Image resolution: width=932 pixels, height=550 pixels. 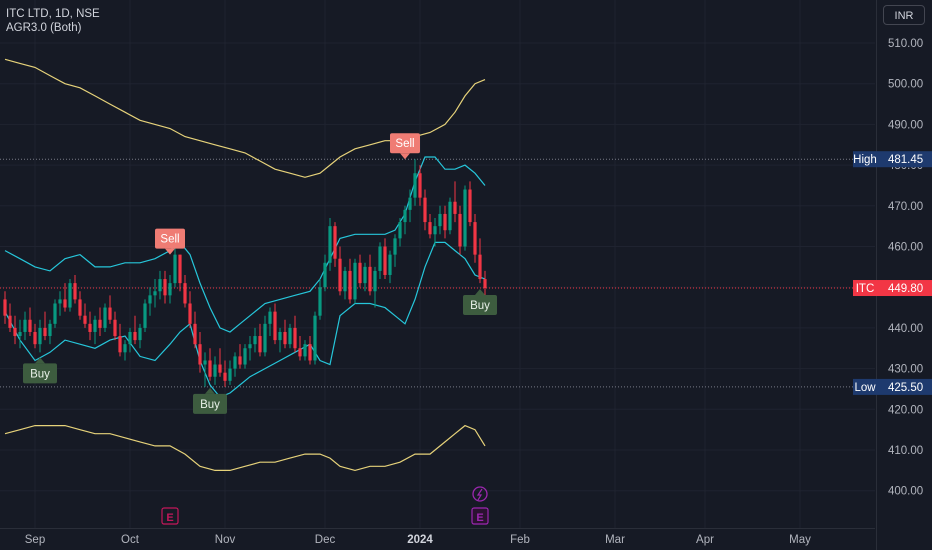 What do you see at coordinates (892, 159) in the screenshot?
I see `high-price-tag: High 481.45` at bounding box center [892, 159].